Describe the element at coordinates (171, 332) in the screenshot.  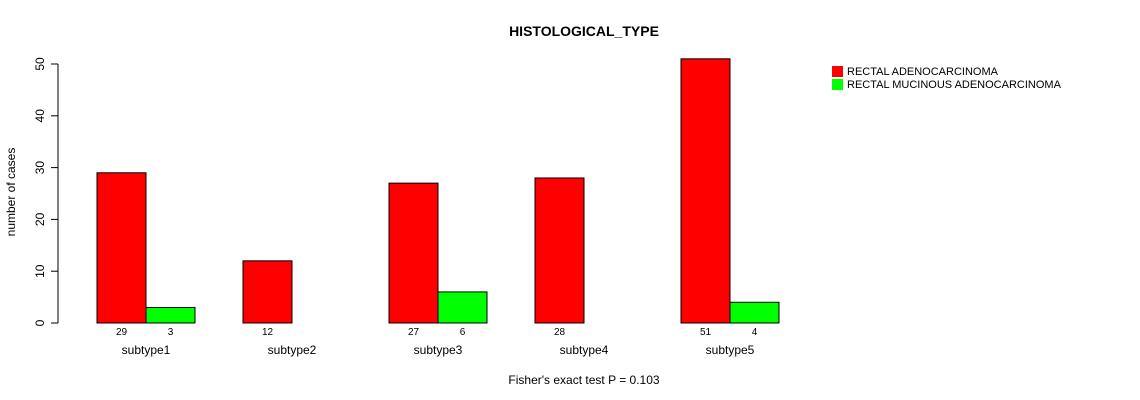
I see `bar-count-label: 3` at that location.